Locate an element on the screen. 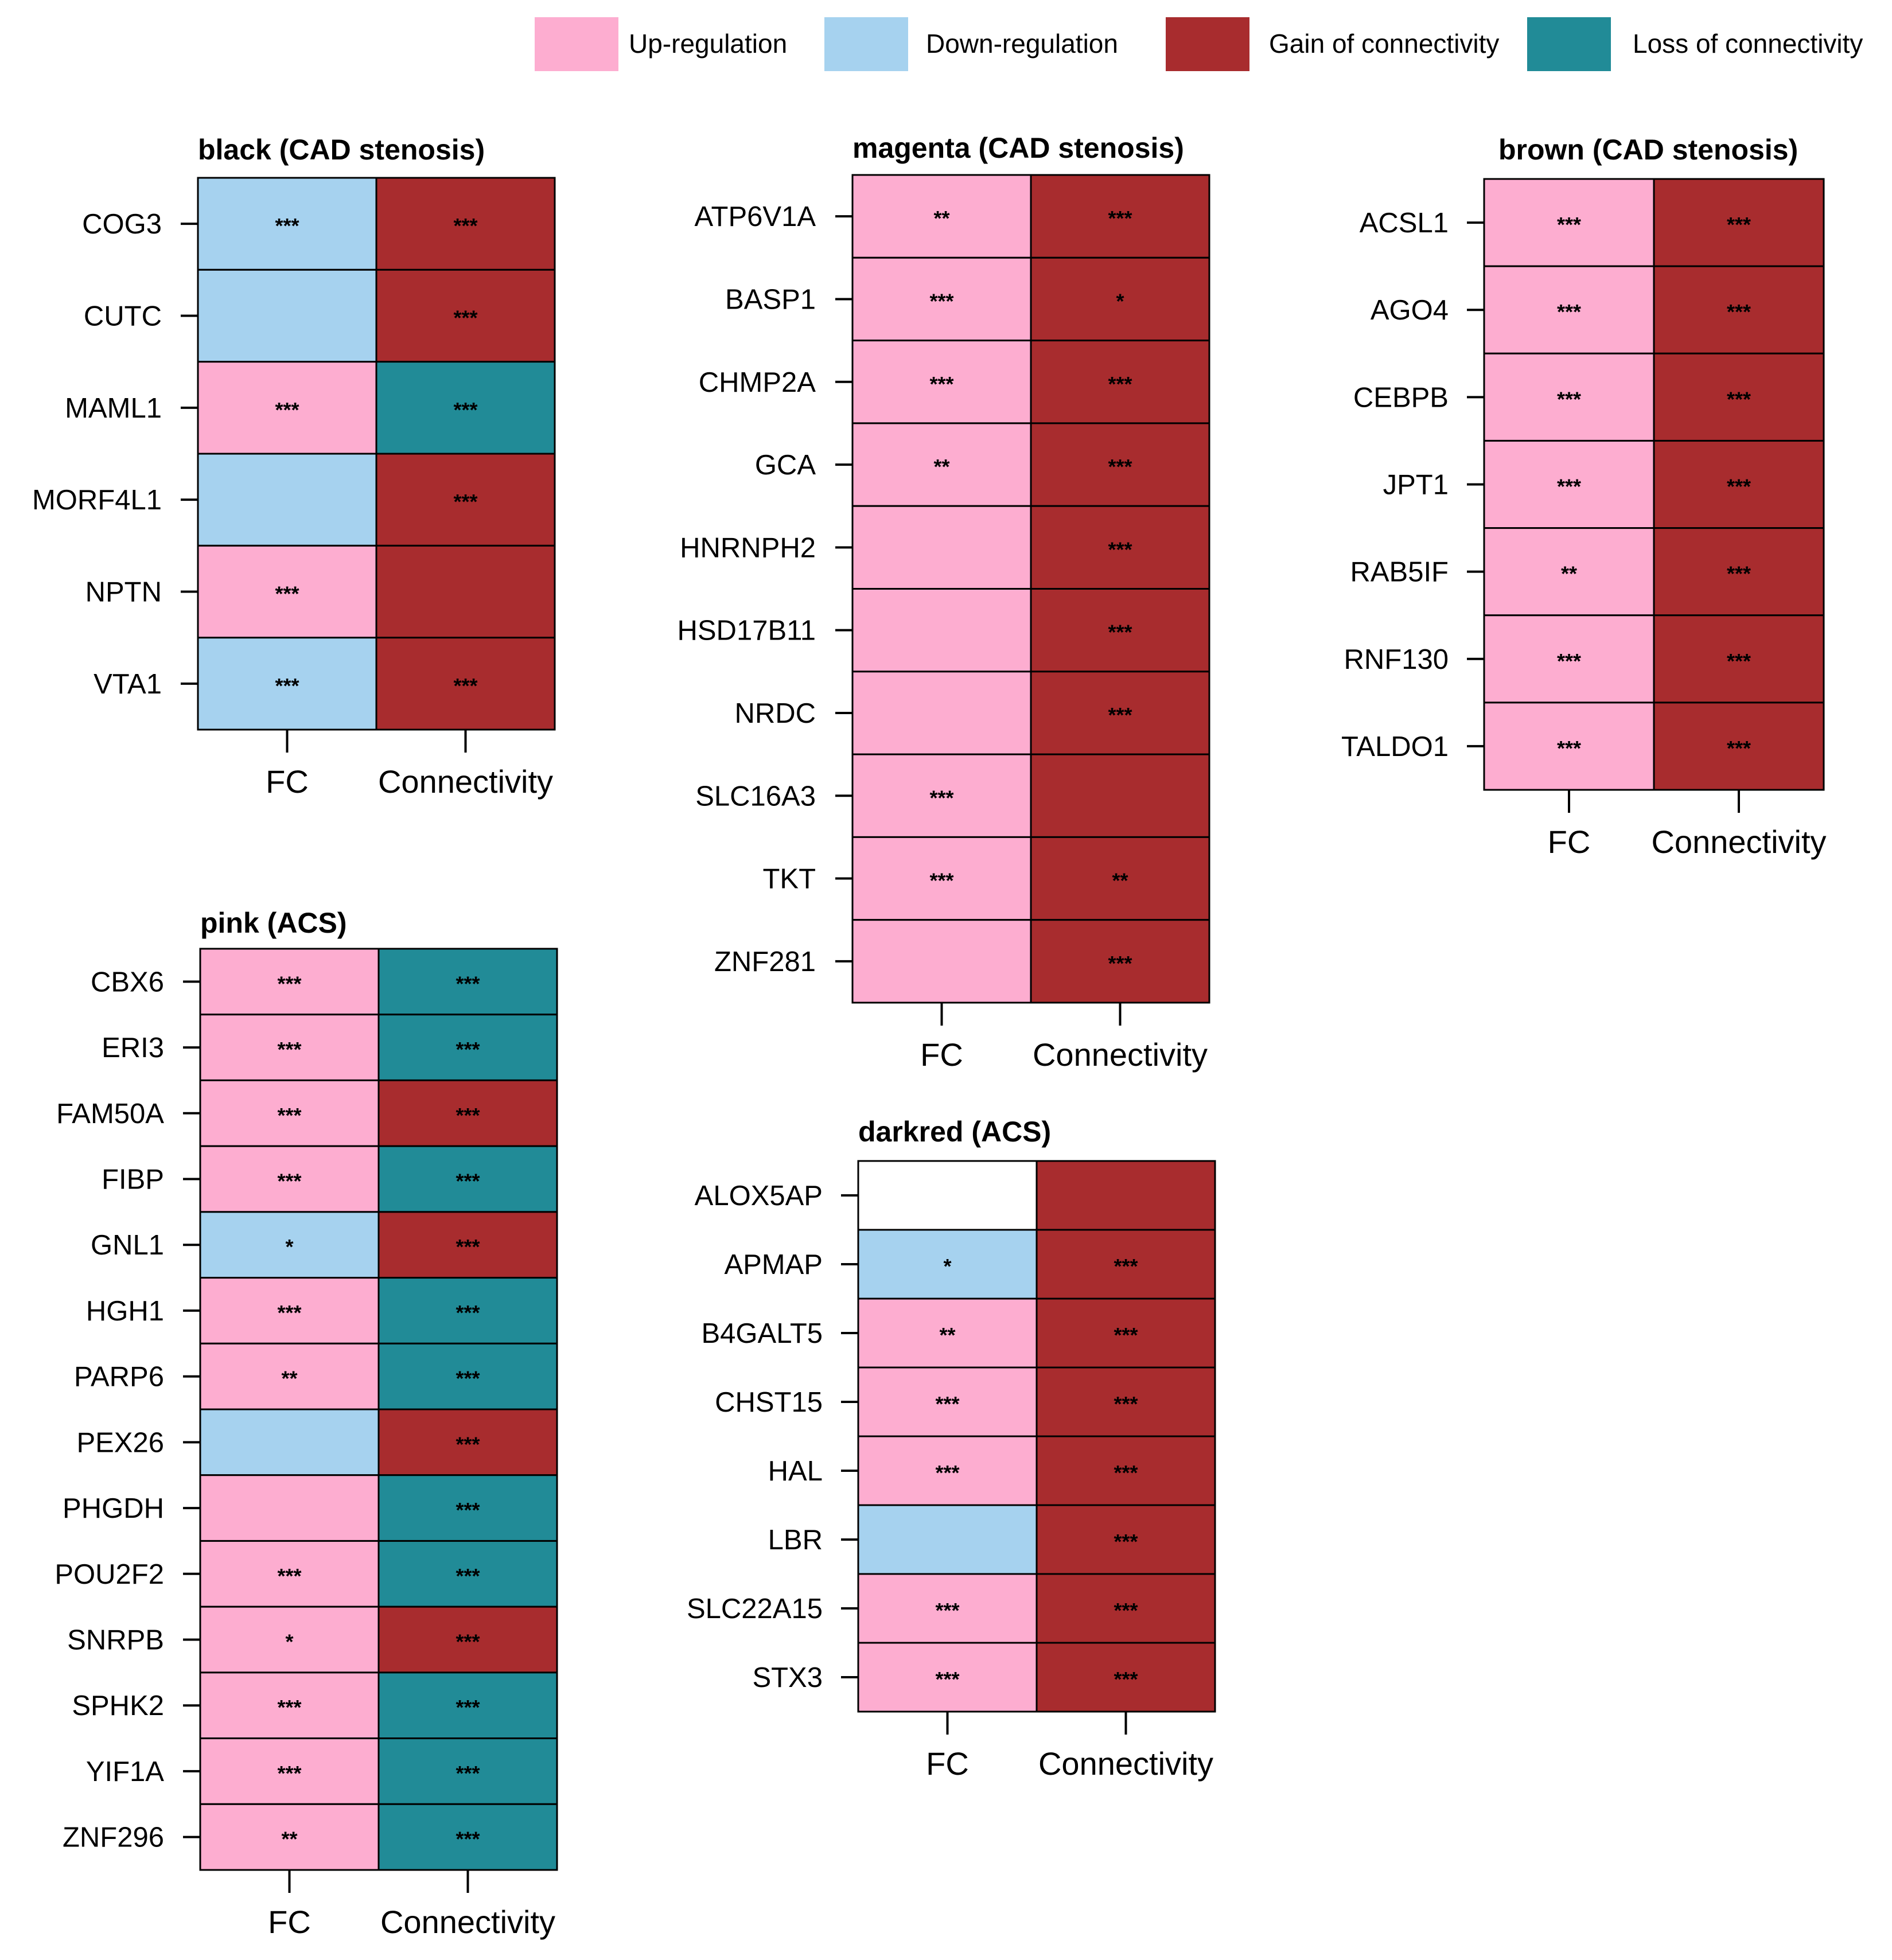  fc-cell-hgh1 is located at coordinates (289, 1311).